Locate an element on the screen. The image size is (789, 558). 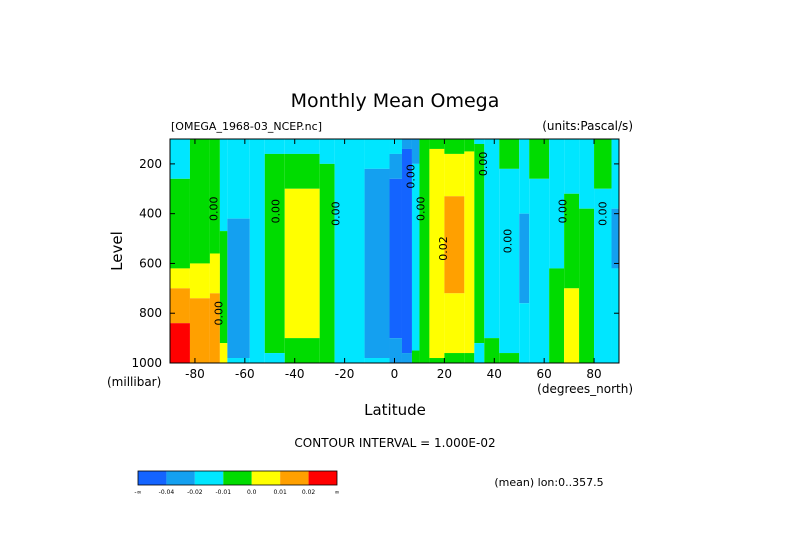
chart-title: Monthly Mean Omega is located at coordinates (395, 101).